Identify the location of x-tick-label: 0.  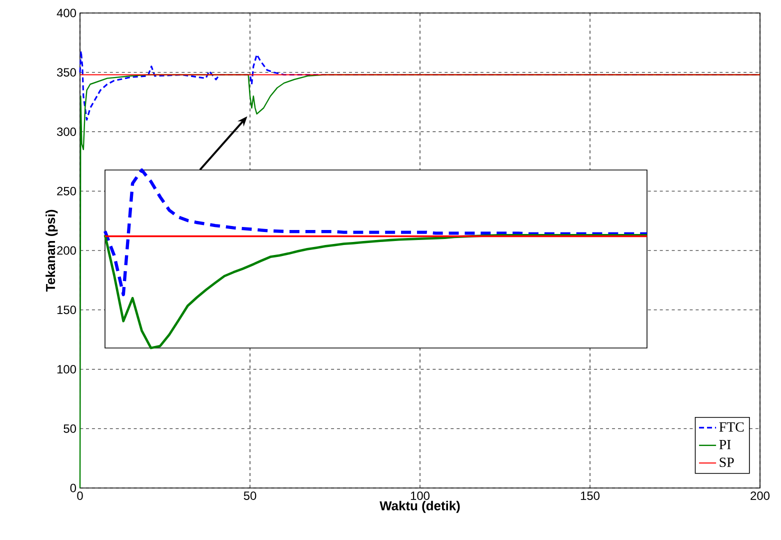
(80, 496).